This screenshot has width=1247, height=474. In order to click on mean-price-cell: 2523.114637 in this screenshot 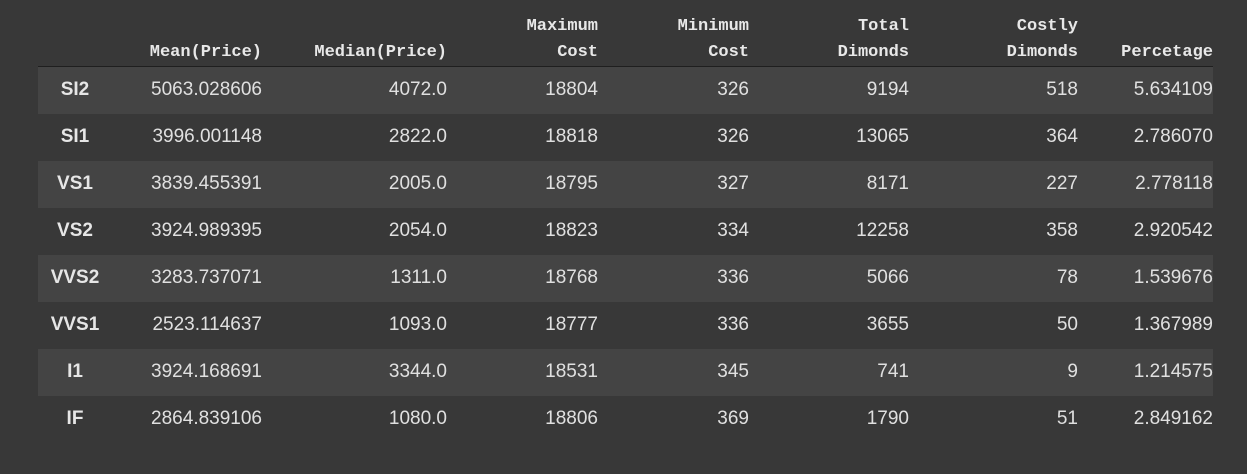, I will do `click(207, 324)`.